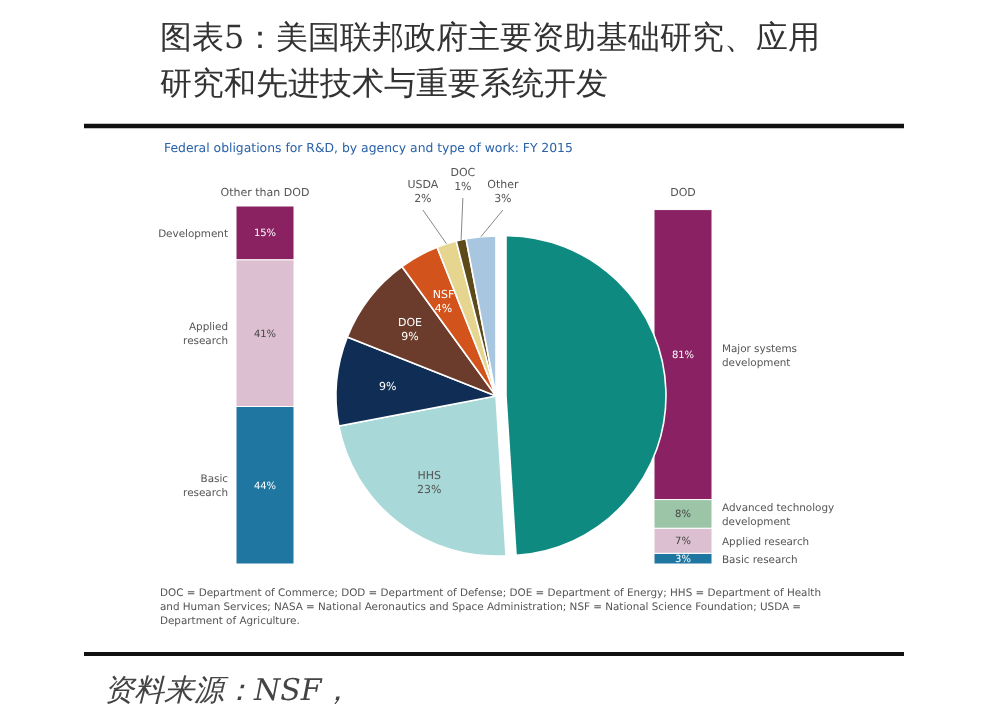 Image resolution: width=1000 pixels, height=724 pixels. I want to click on text: 资料来源：NSF，, so click(228, 690).